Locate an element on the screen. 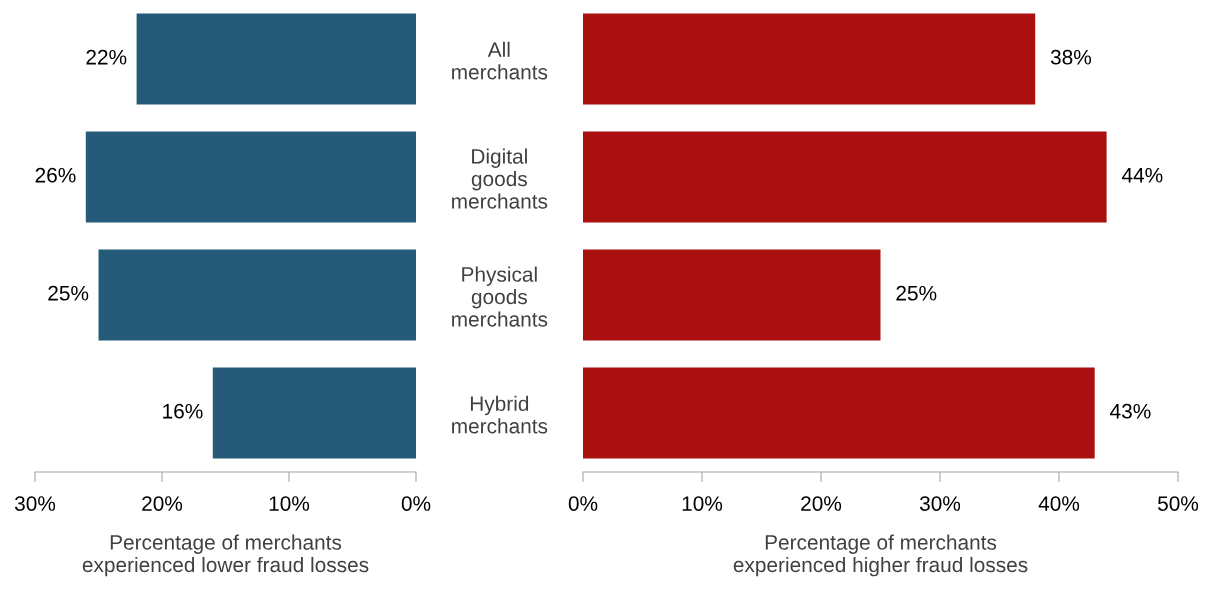 The height and width of the screenshot is (598, 1211). x-axis-title: Percentage of merchants experienced lower fraud losses is located at coordinates (225, 555).